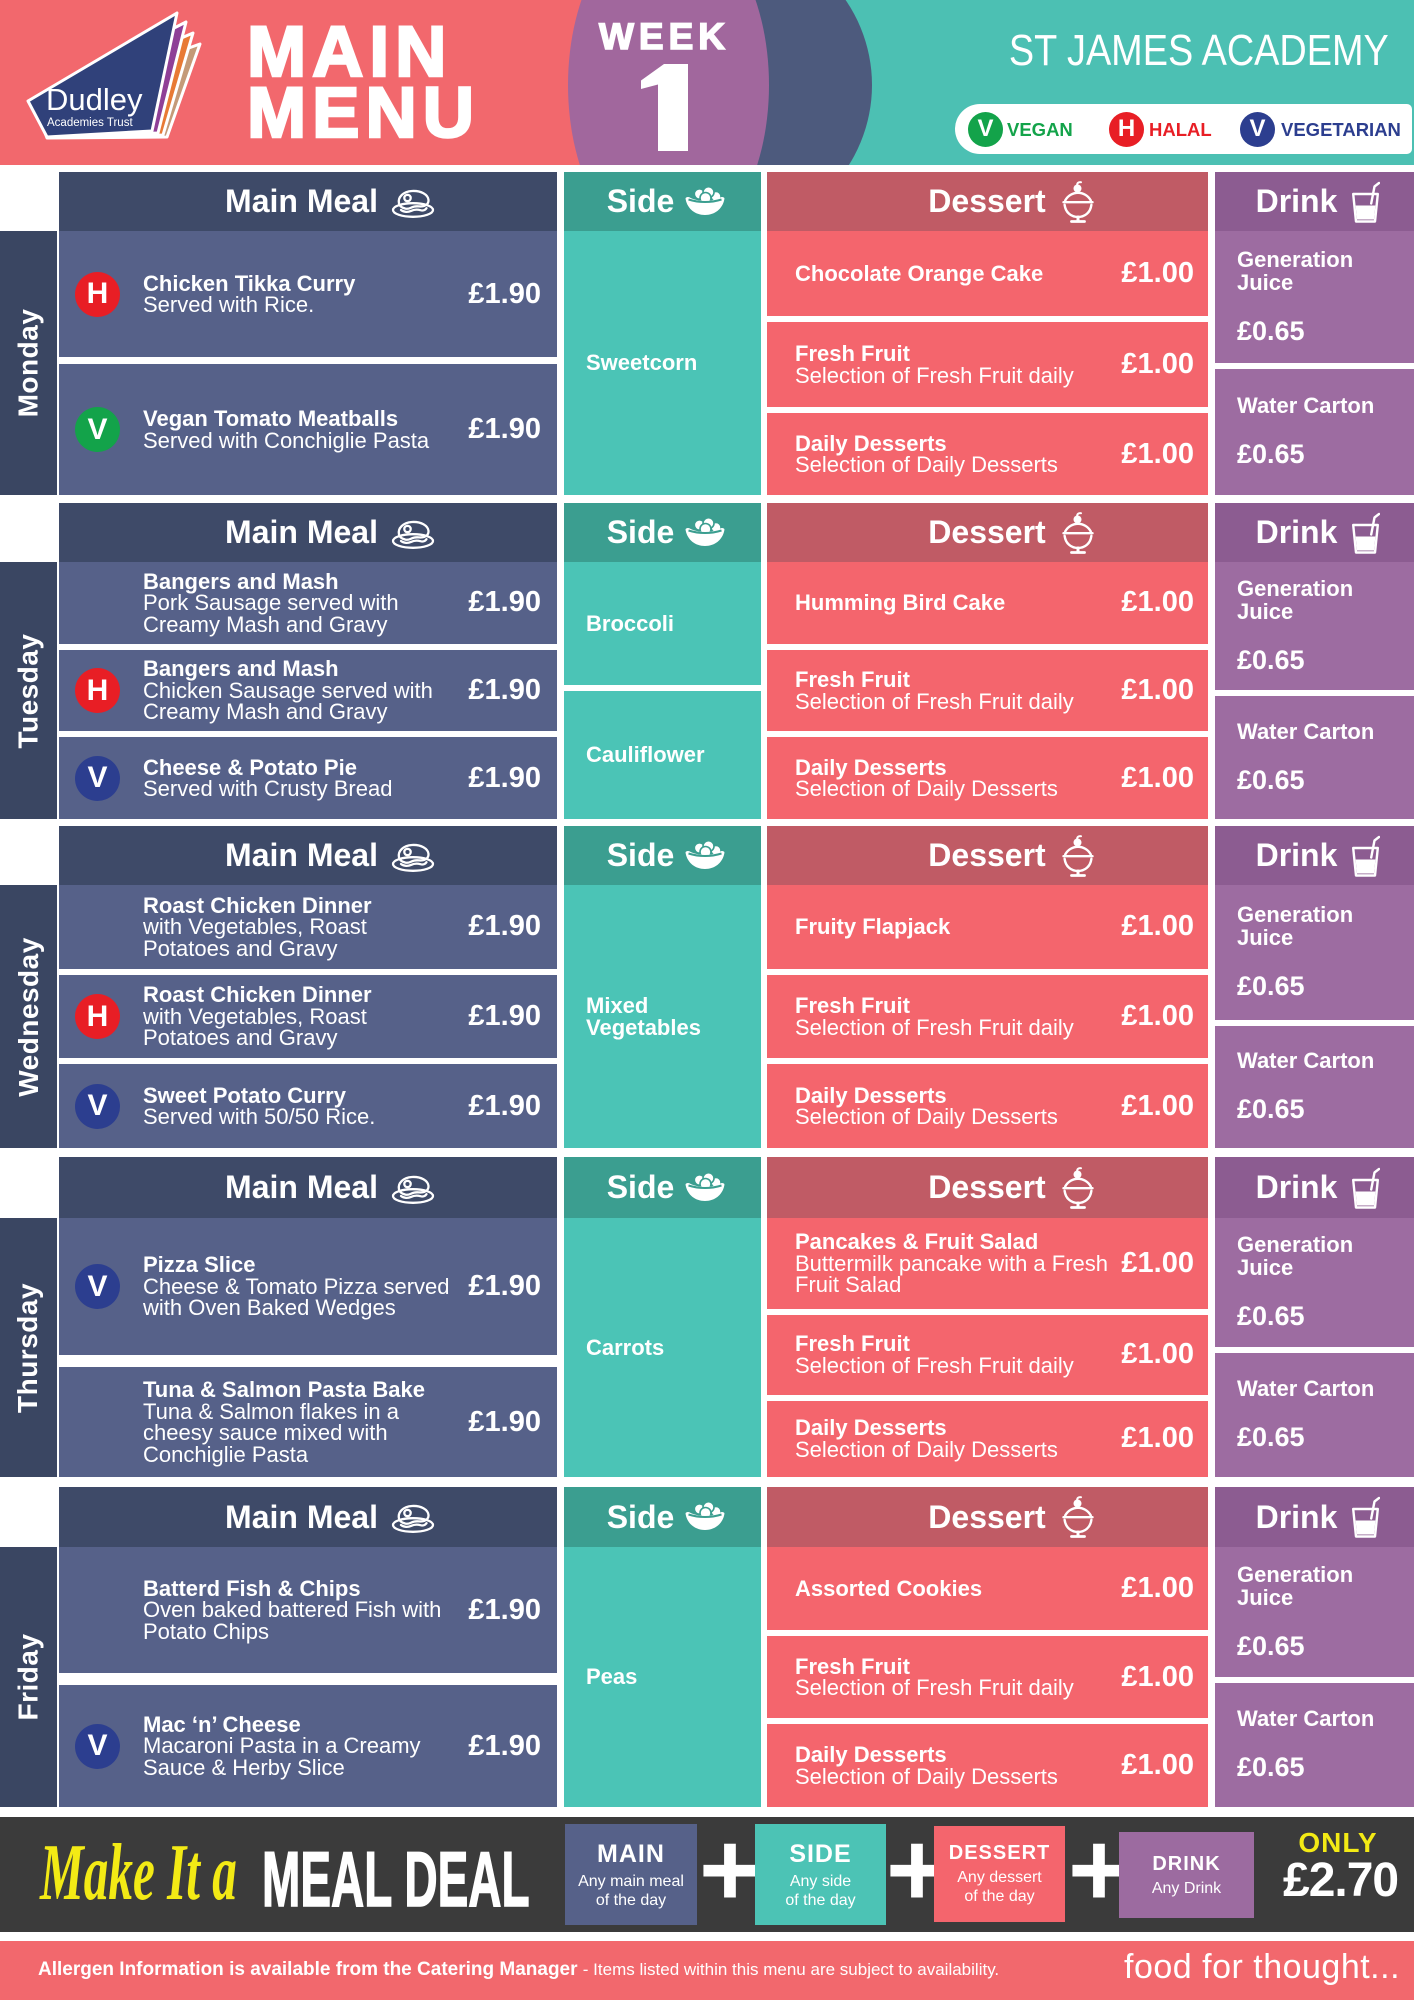  What do you see at coordinates (94, 99) in the screenshot?
I see `svg-text: Dudley` at bounding box center [94, 99].